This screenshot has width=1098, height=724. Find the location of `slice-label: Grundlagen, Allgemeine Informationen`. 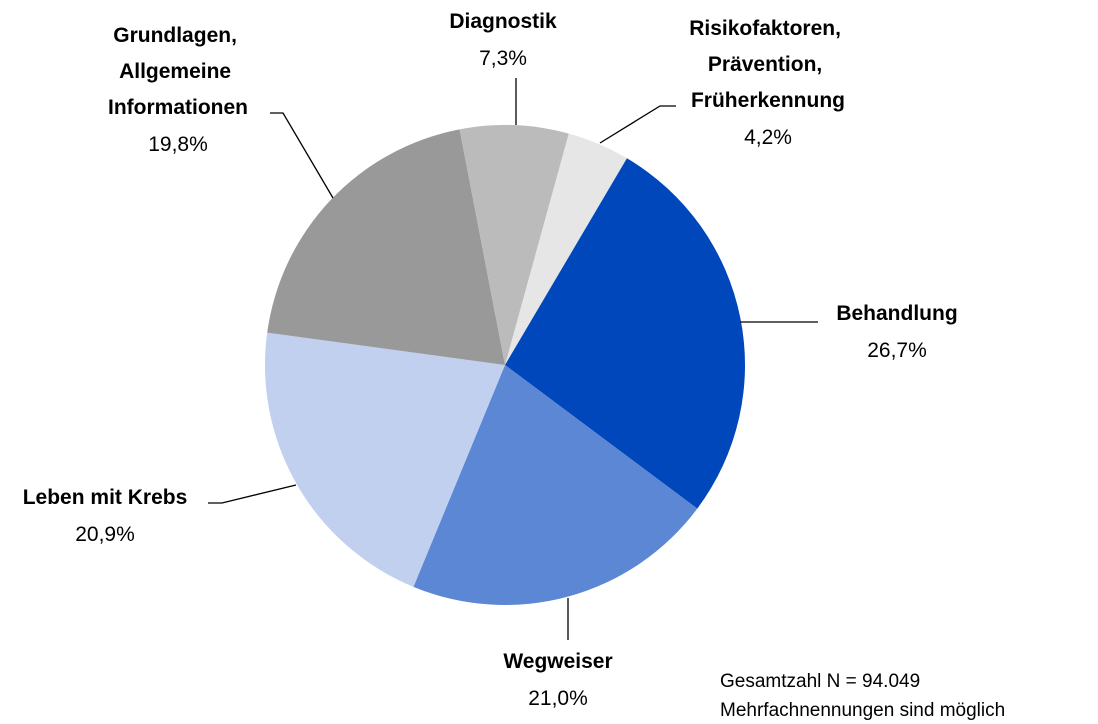

slice-label: Grundlagen, Allgemeine Informationen is located at coordinates (178, 71).